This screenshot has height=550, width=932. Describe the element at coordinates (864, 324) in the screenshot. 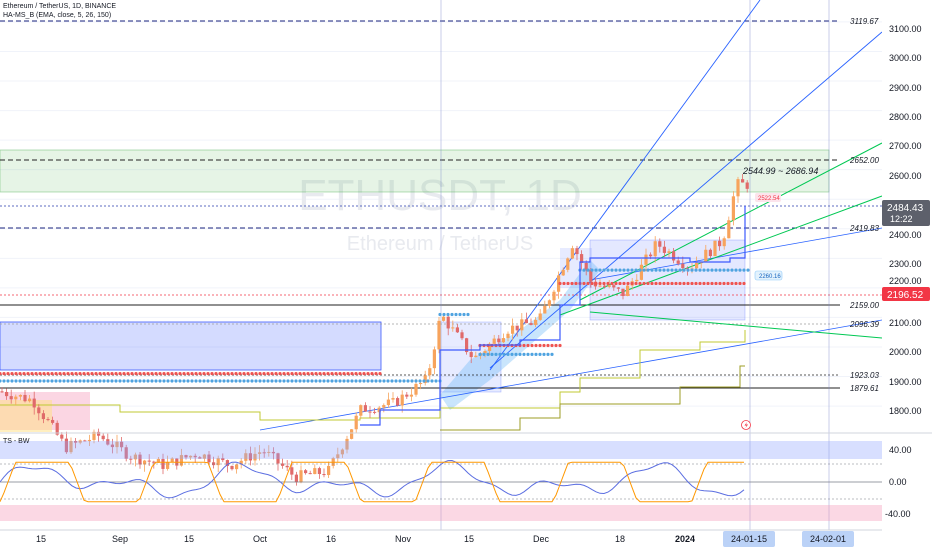

I see `level-2096-label: 2096.39` at that location.